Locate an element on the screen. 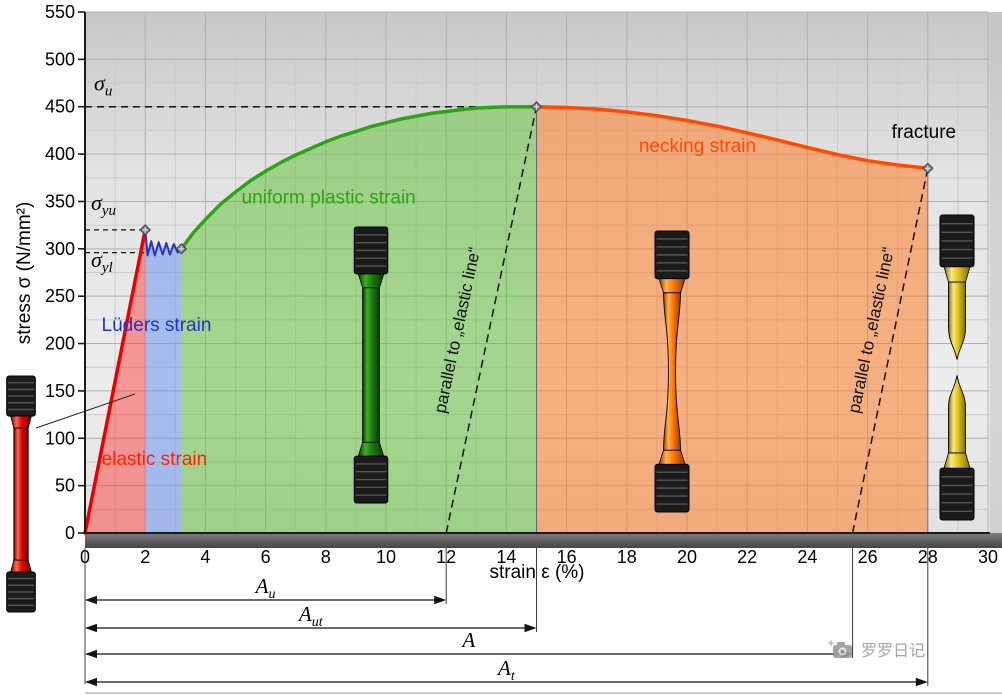 Image resolution: width=1002 pixels, height=696 pixels. x-tick-label: 20 is located at coordinates (687, 557).